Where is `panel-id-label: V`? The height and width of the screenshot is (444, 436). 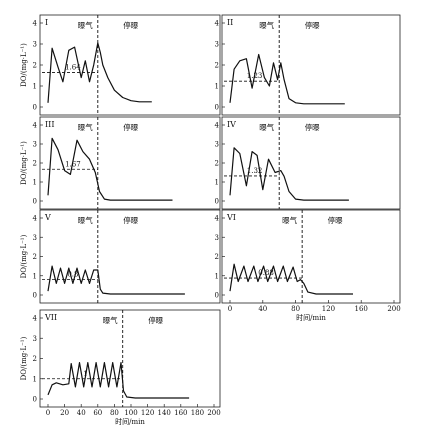 panel-id-label: V is located at coordinates (47, 217).